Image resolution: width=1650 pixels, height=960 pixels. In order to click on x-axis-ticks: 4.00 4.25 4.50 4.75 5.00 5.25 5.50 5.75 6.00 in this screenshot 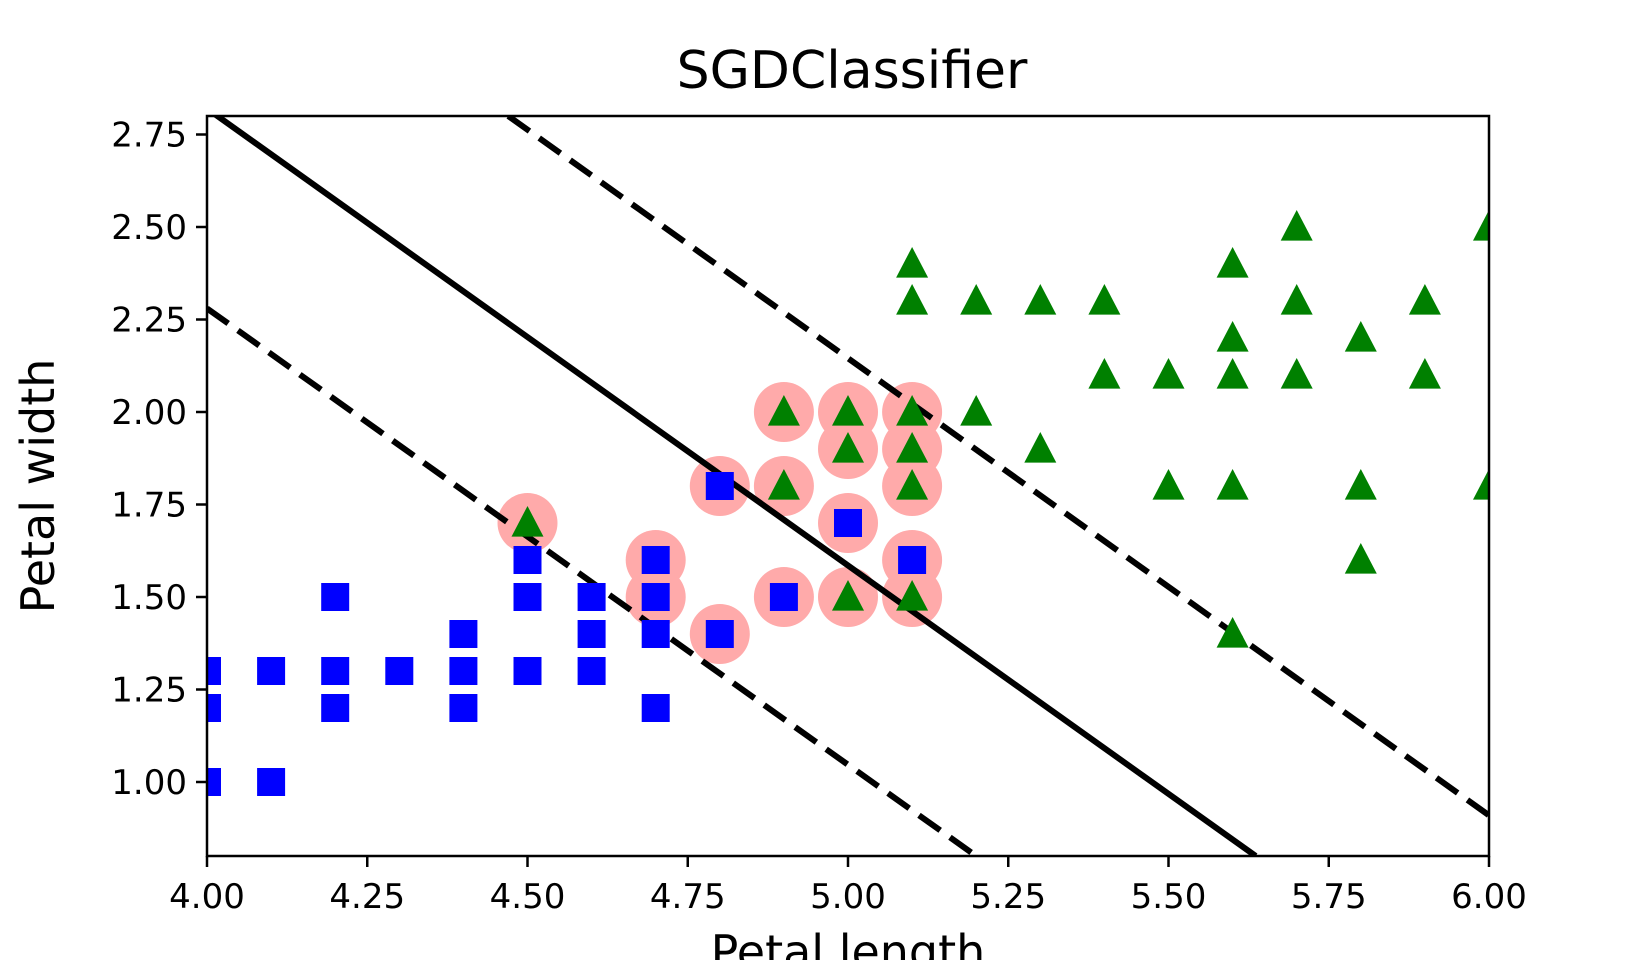, I will do `click(848, 886)`.